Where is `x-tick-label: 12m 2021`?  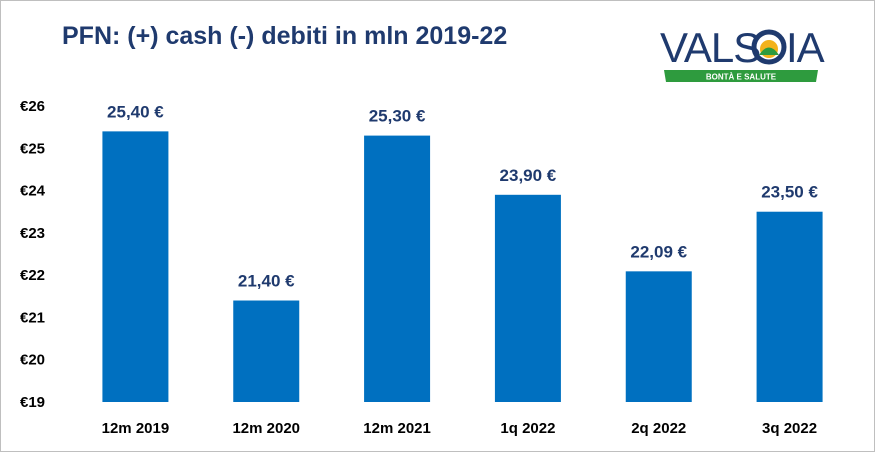 x-tick-label: 12m 2021 is located at coordinates (397, 428).